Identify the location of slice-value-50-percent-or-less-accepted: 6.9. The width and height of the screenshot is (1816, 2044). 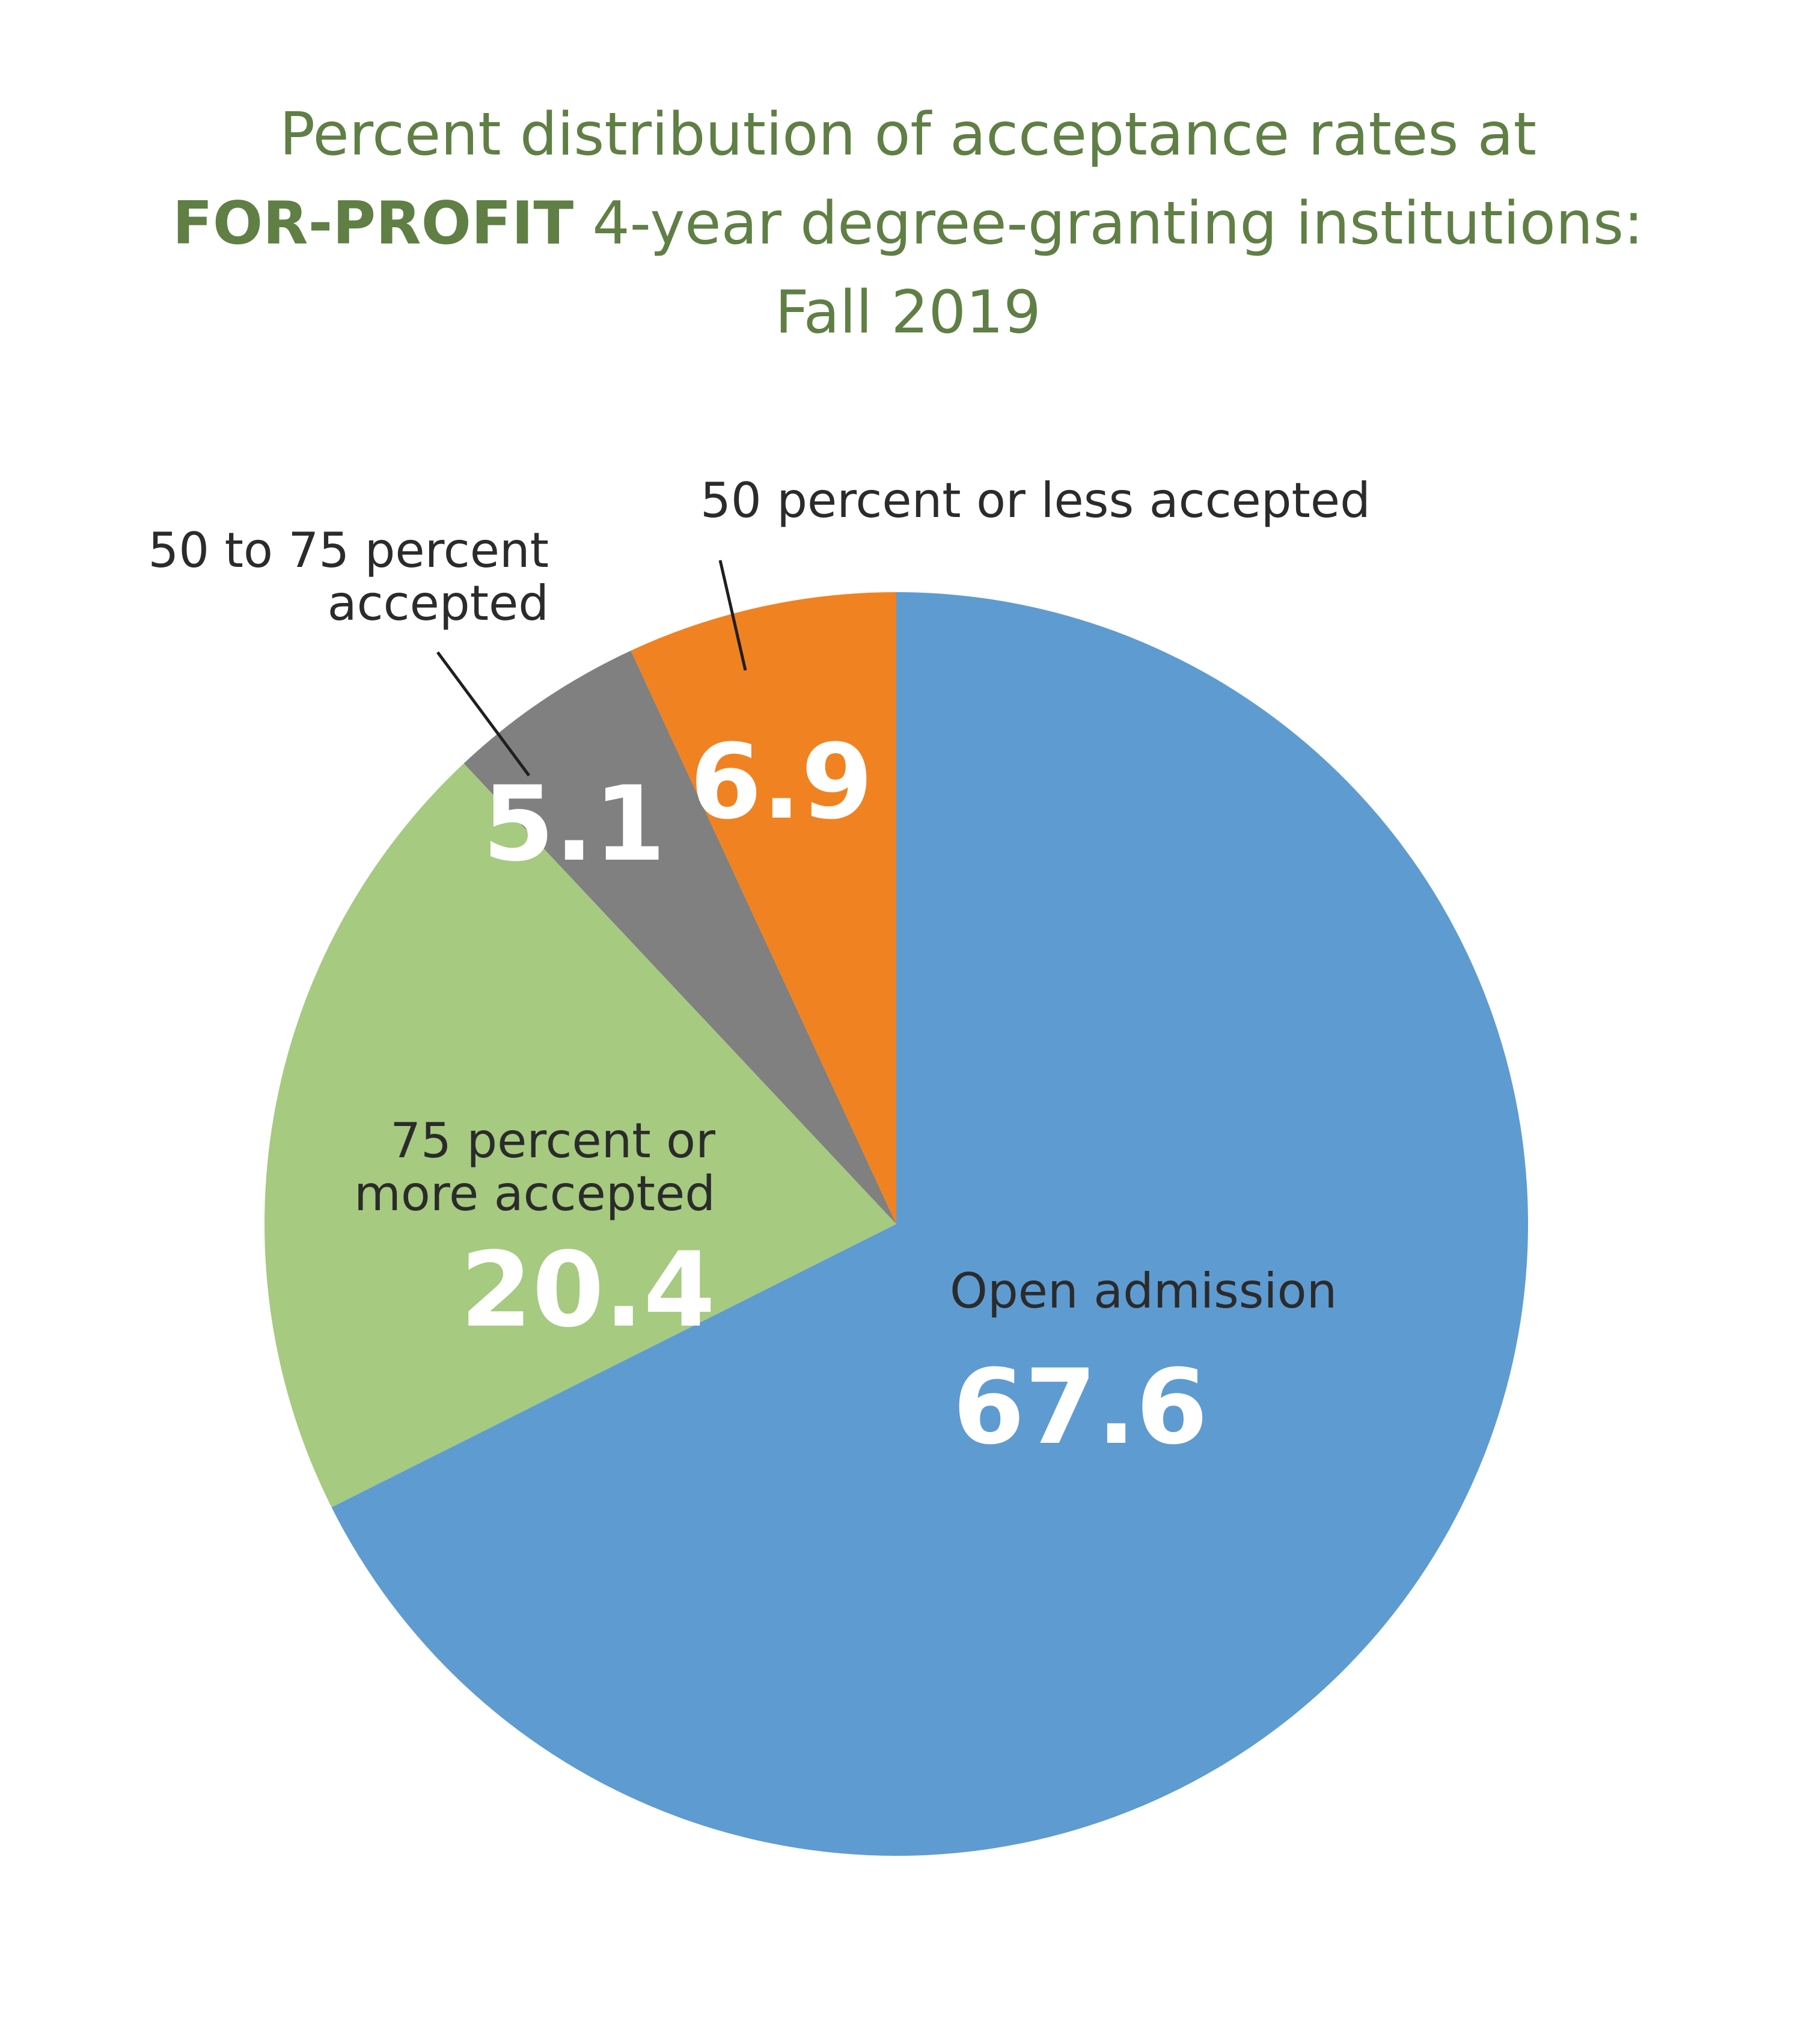
(781, 781).